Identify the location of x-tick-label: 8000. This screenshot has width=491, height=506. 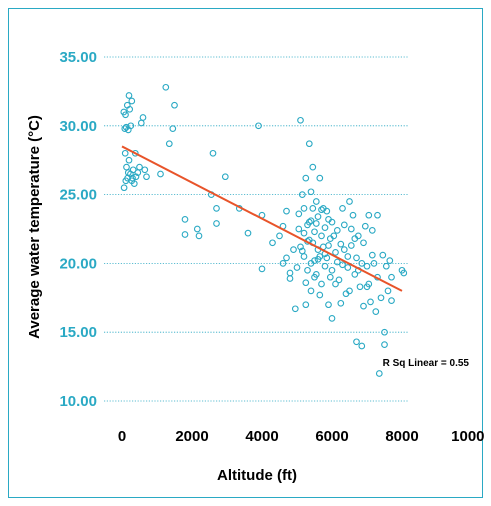
(401, 436).